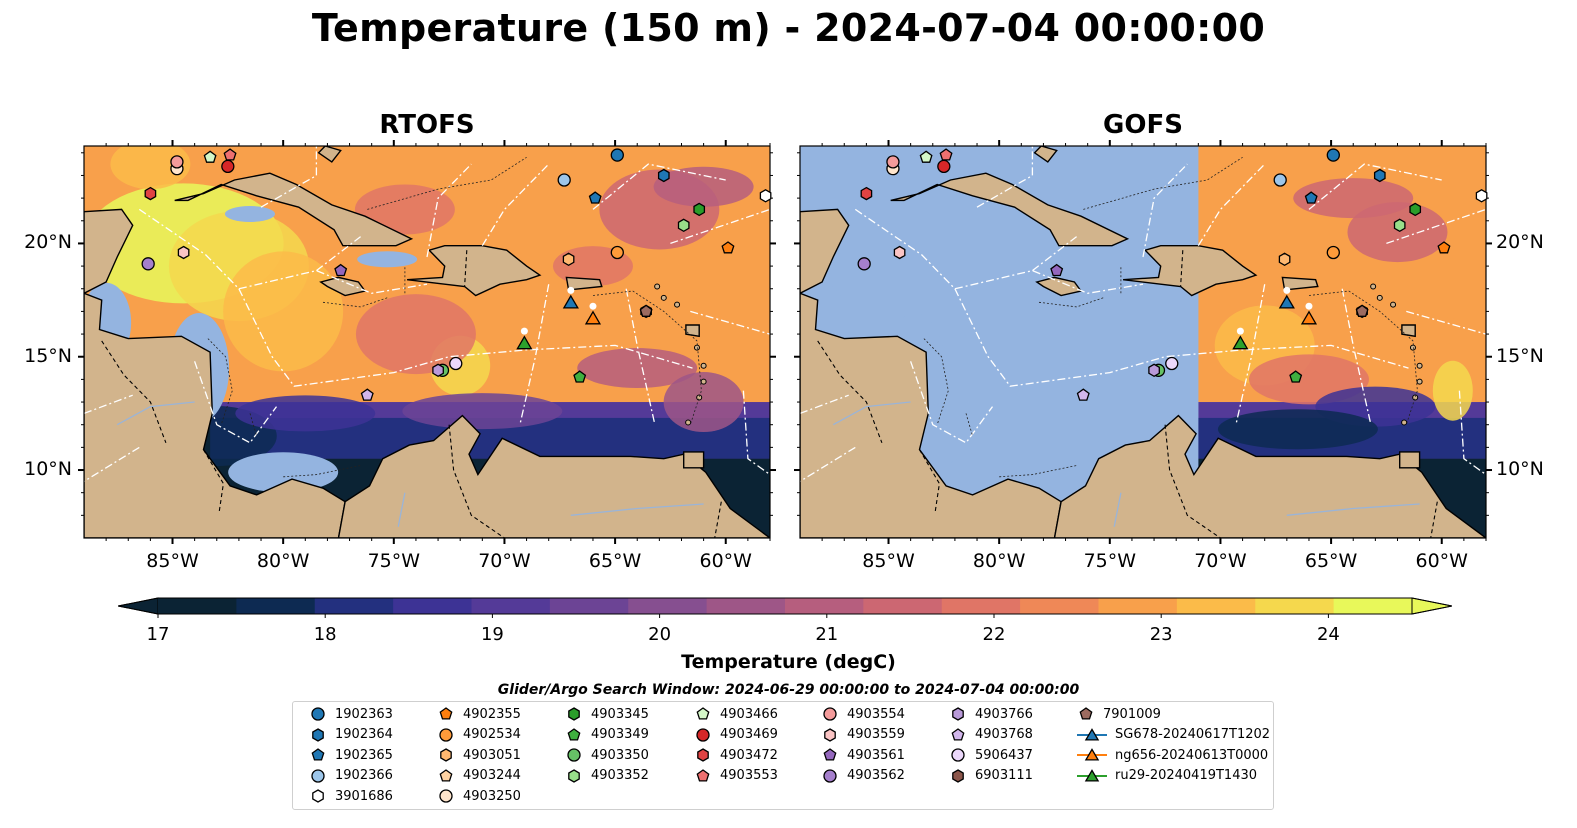 The height and width of the screenshot is (828, 1577). What do you see at coordinates (492, 734) in the screenshot?
I see `legend-label: 4902534` at bounding box center [492, 734].